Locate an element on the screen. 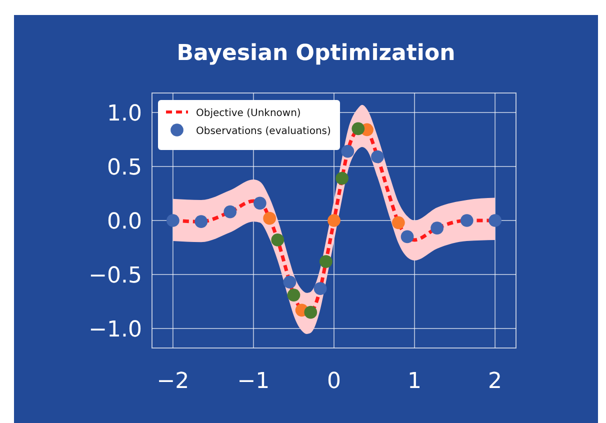 The width and height of the screenshot is (606, 423). y-tick-label: 0.0 is located at coordinates (124, 222).